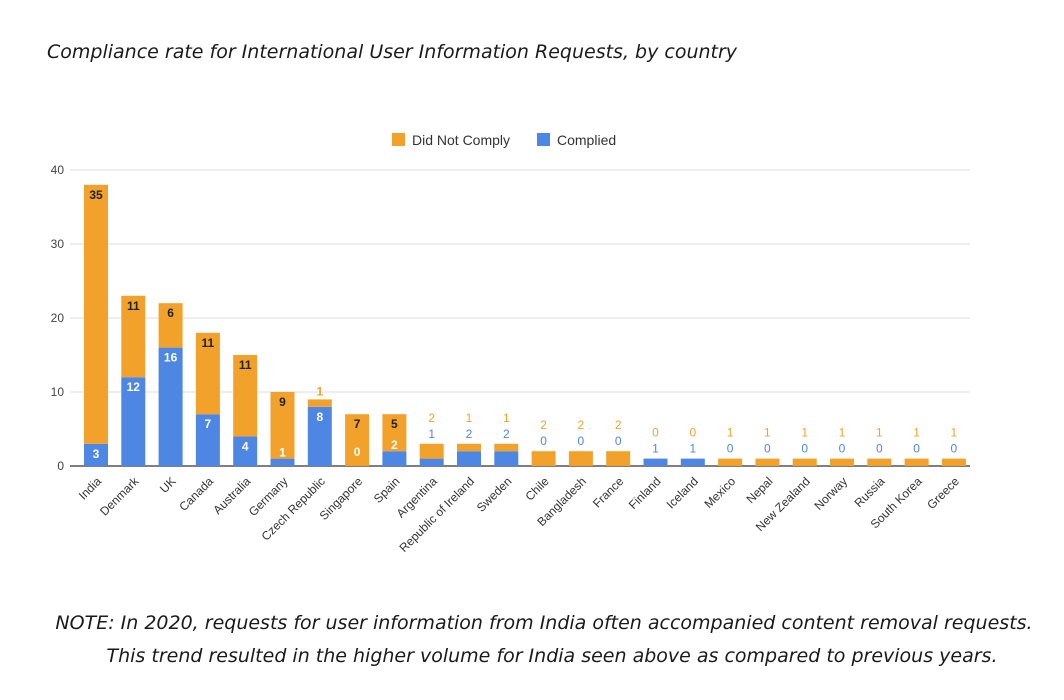 Image resolution: width=1064 pixels, height=700 pixels. I want to click on y-tick-label: 10, so click(58, 392).